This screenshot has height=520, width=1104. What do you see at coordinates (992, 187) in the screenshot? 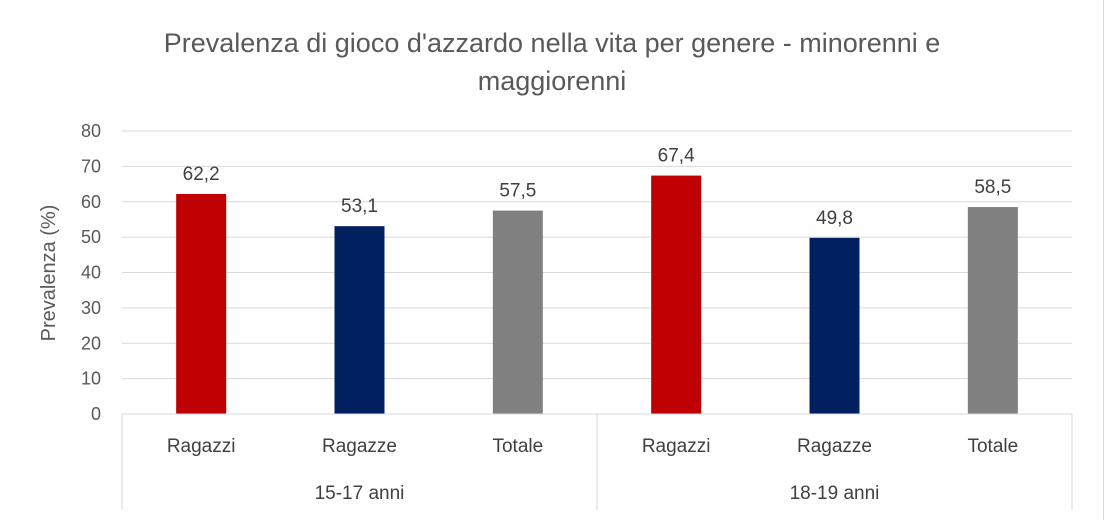
I see `data-label: 58,5` at bounding box center [992, 187].